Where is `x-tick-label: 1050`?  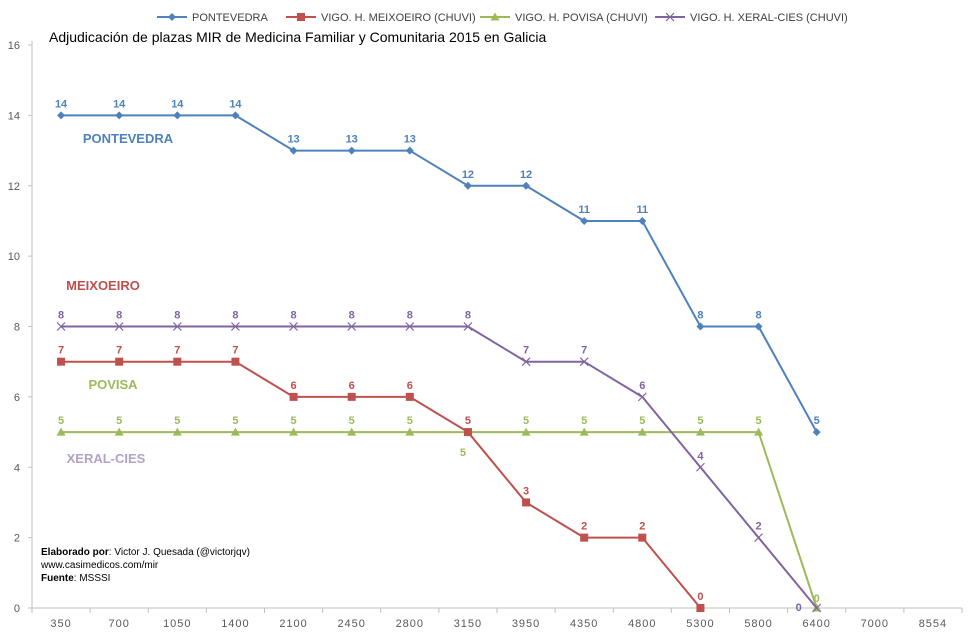 x-tick-label: 1050 is located at coordinates (177, 624).